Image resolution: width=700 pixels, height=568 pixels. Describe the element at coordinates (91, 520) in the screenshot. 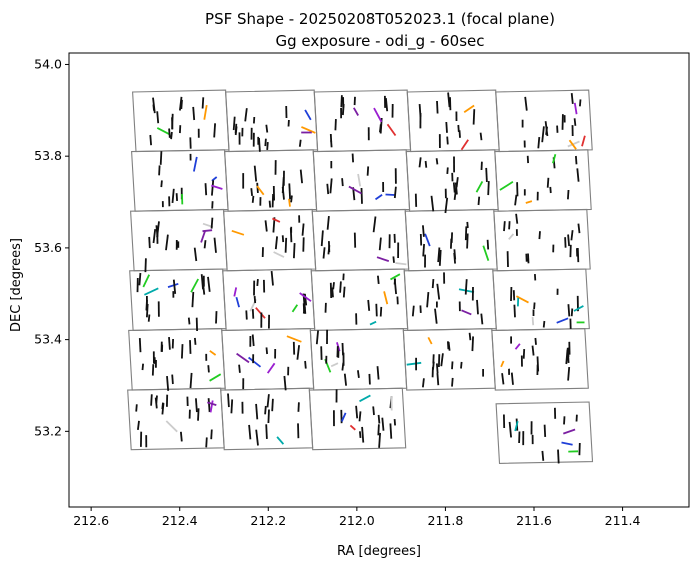

I see `x-tick-label: 212.6` at that location.